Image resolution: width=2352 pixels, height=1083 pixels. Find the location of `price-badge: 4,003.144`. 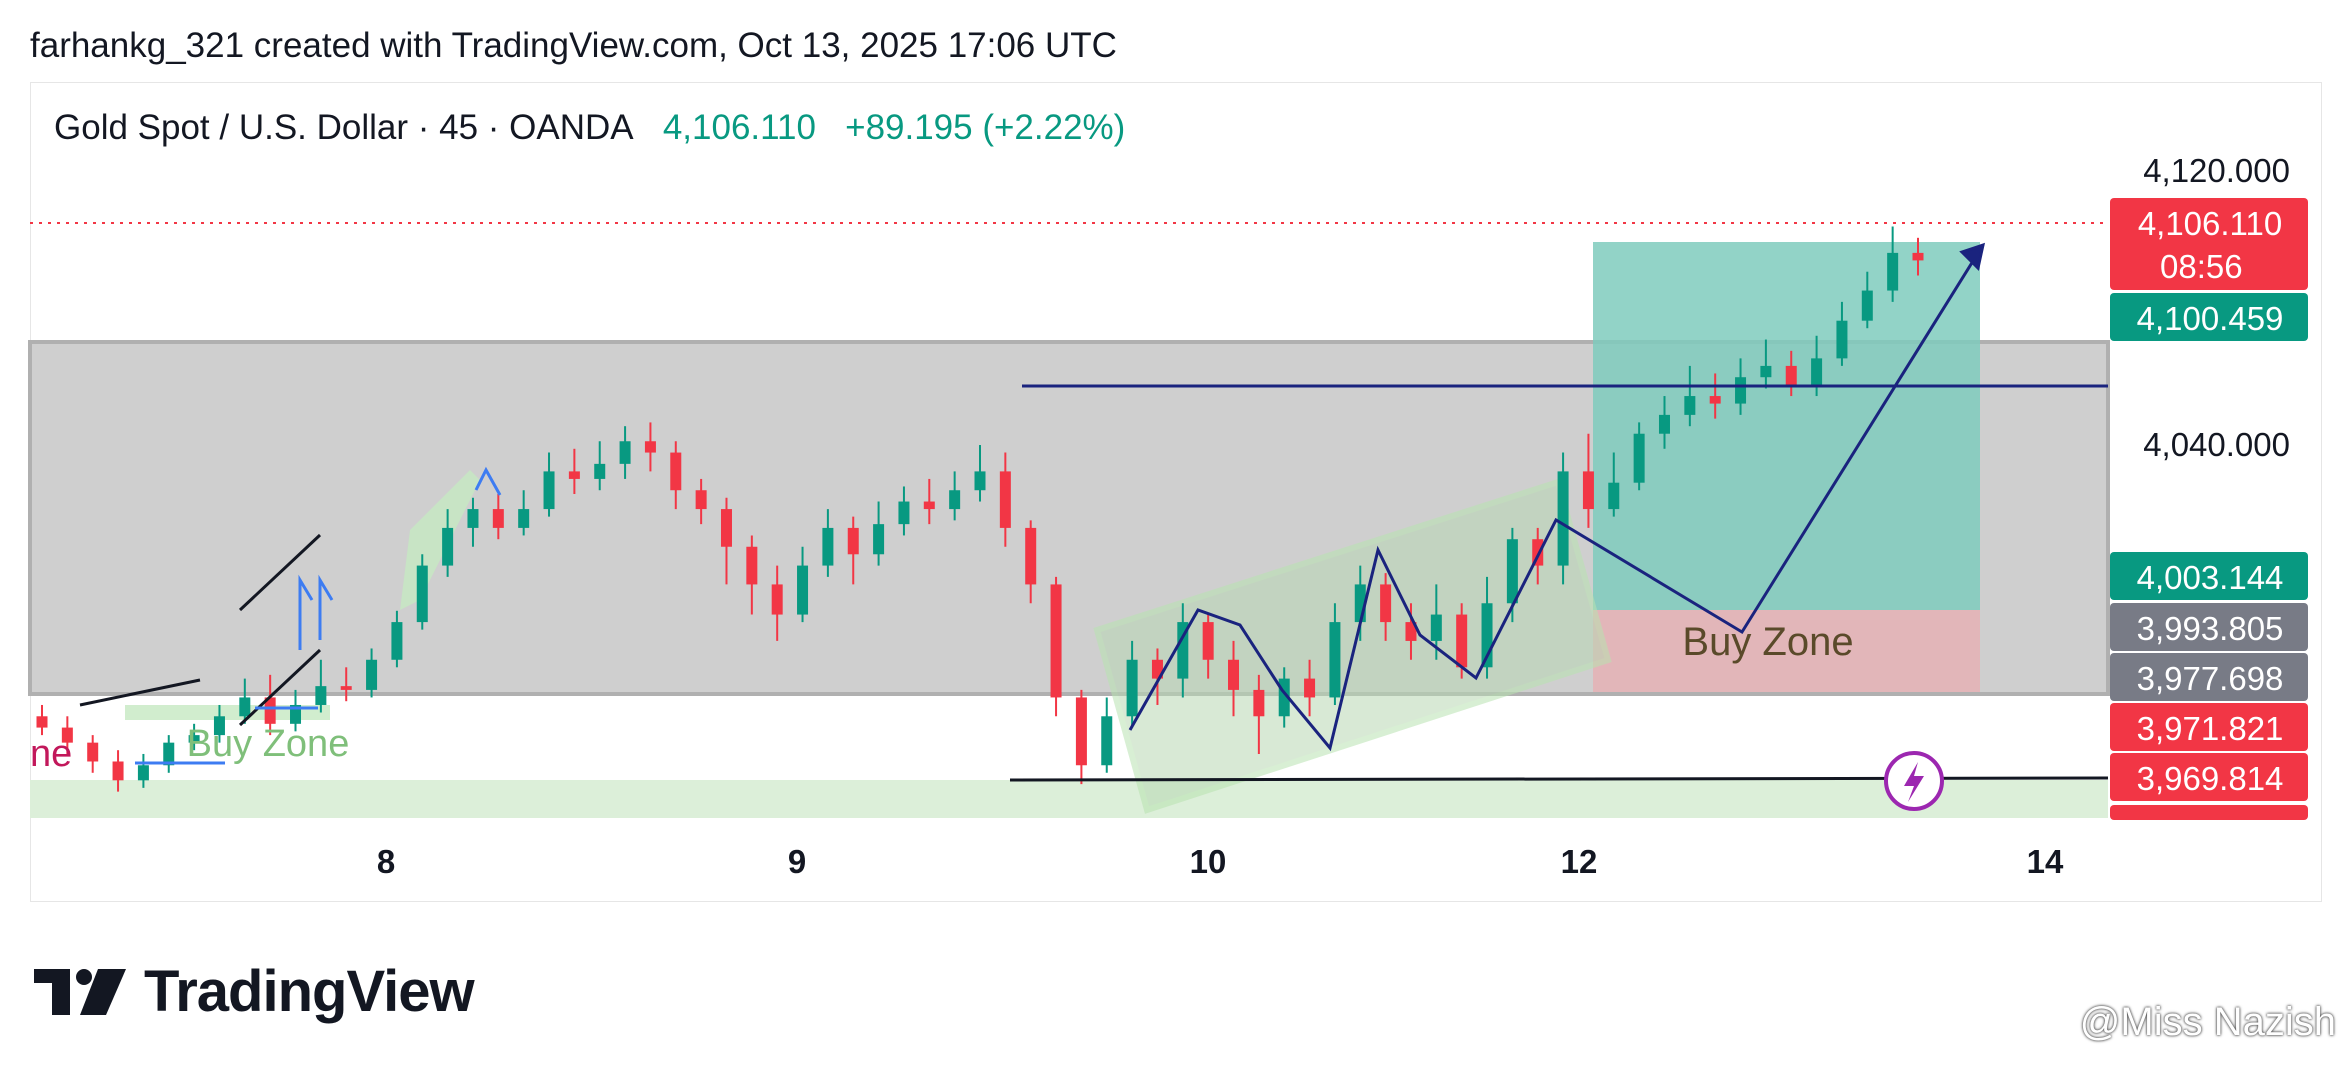

price-badge: 4,003.144 is located at coordinates (2209, 576).